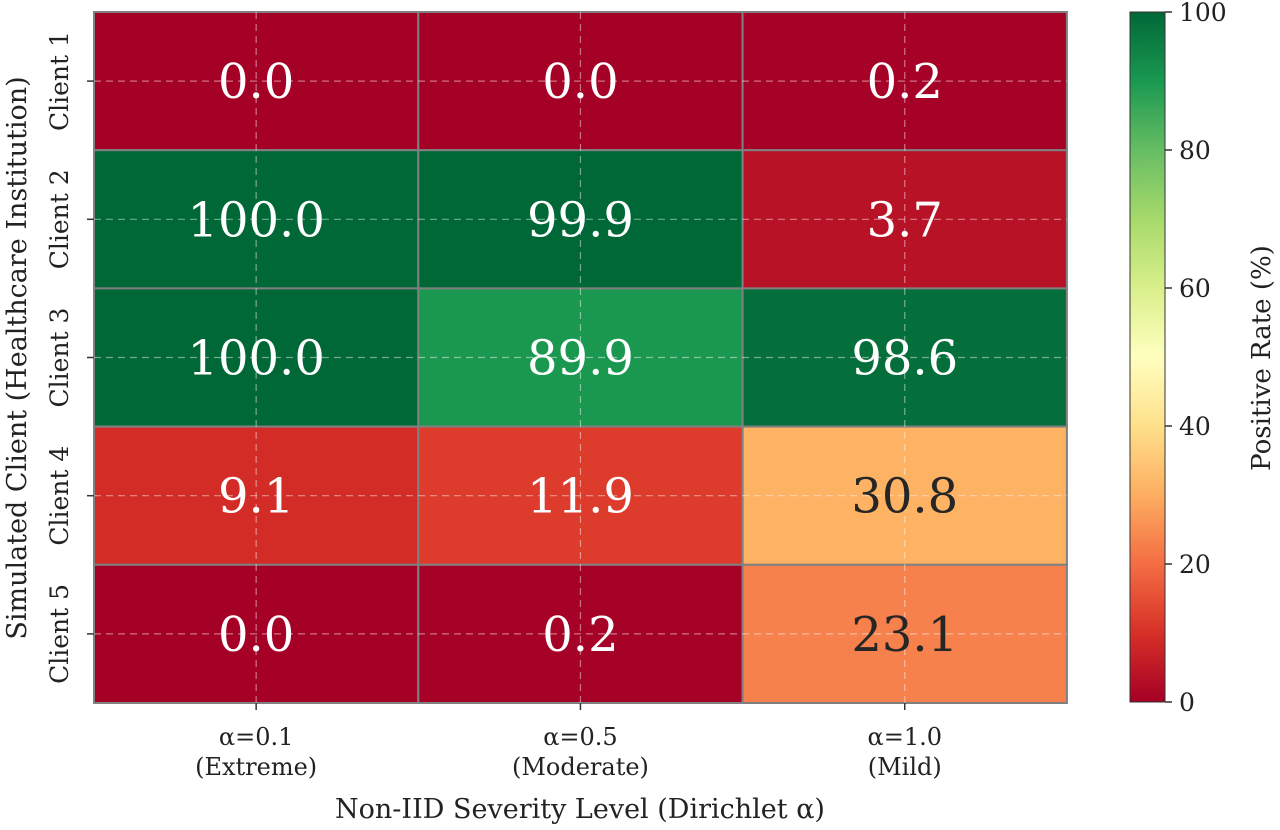 Image resolution: width=1280 pixels, height=830 pixels. What do you see at coordinates (580, 767) in the screenshot?
I see `x-tick-sublabel: (Moderate)` at bounding box center [580, 767].